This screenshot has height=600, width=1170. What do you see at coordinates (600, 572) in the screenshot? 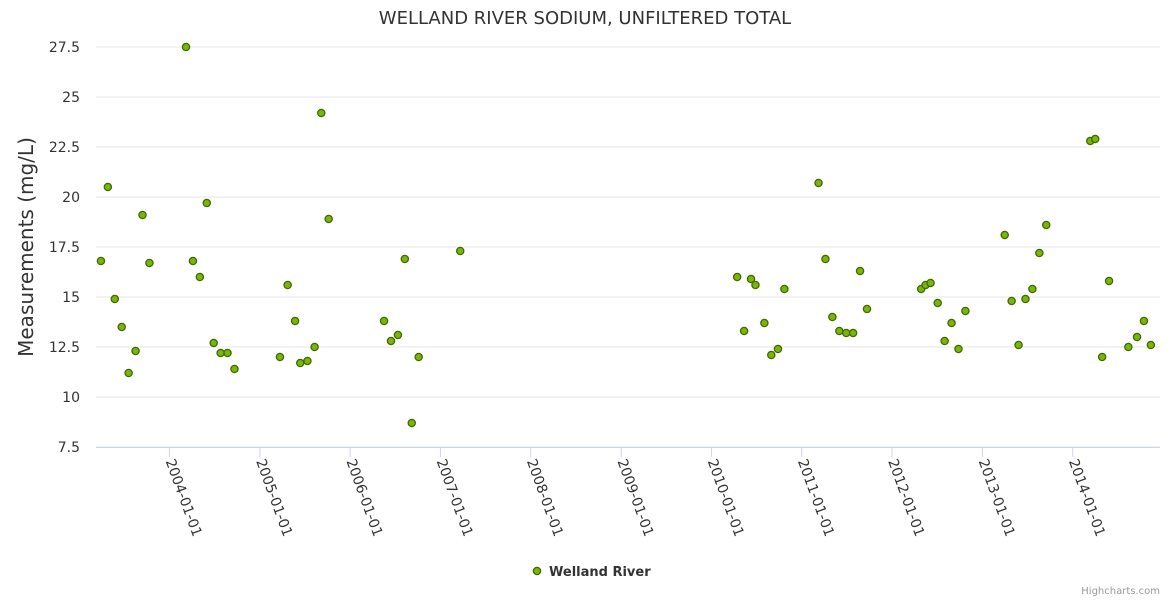
I see `legend-label-welland-river: Welland River` at bounding box center [600, 572].